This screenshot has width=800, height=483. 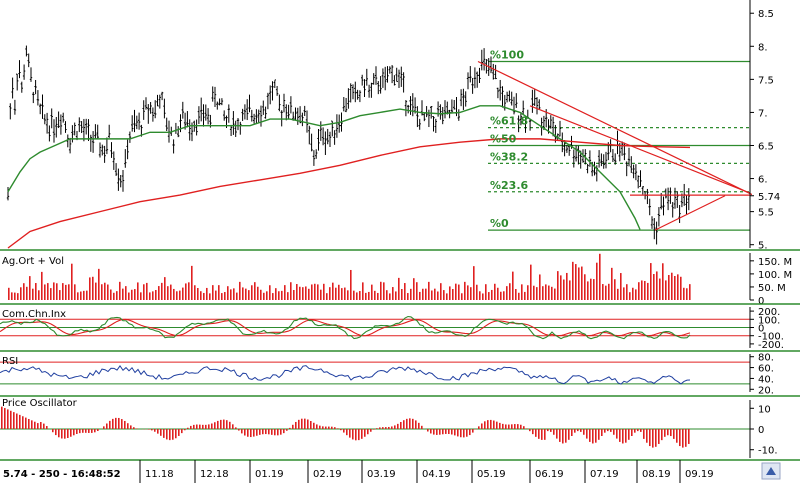 What do you see at coordinates (768, 451) in the screenshot?
I see `oscillator-tick-label: -10.` at bounding box center [768, 451].